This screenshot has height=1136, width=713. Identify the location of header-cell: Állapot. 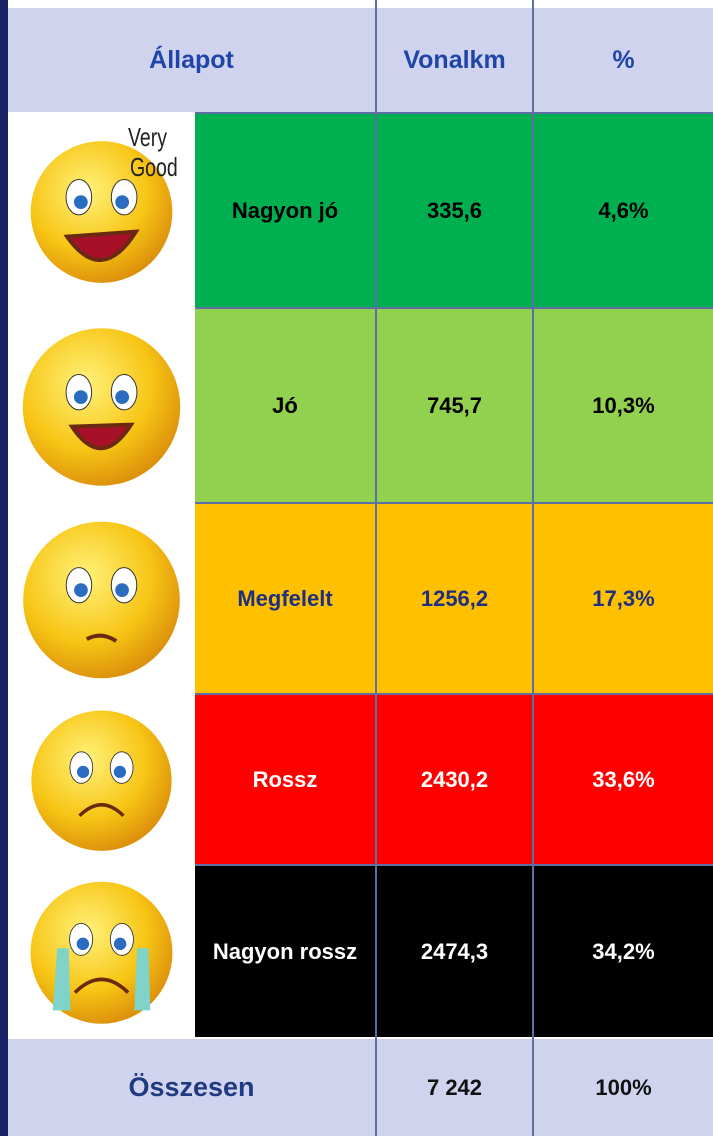
(191, 60).